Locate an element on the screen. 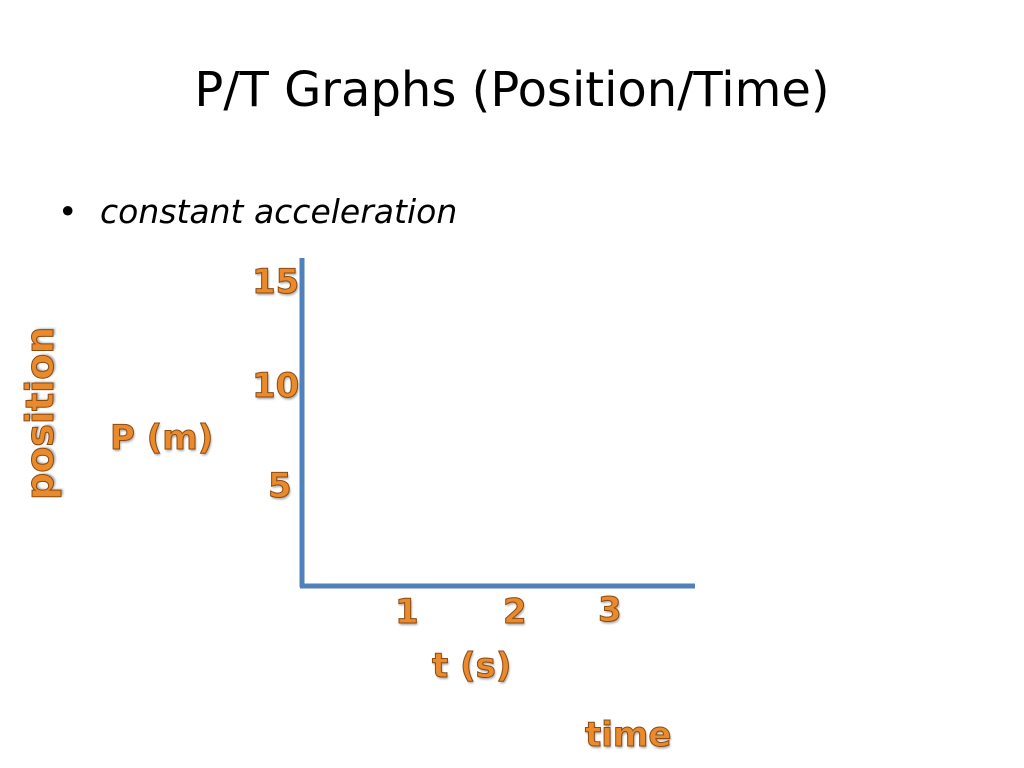 This screenshot has width=1024, height=768. y-tick-label: 15 is located at coordinates (275, 282).